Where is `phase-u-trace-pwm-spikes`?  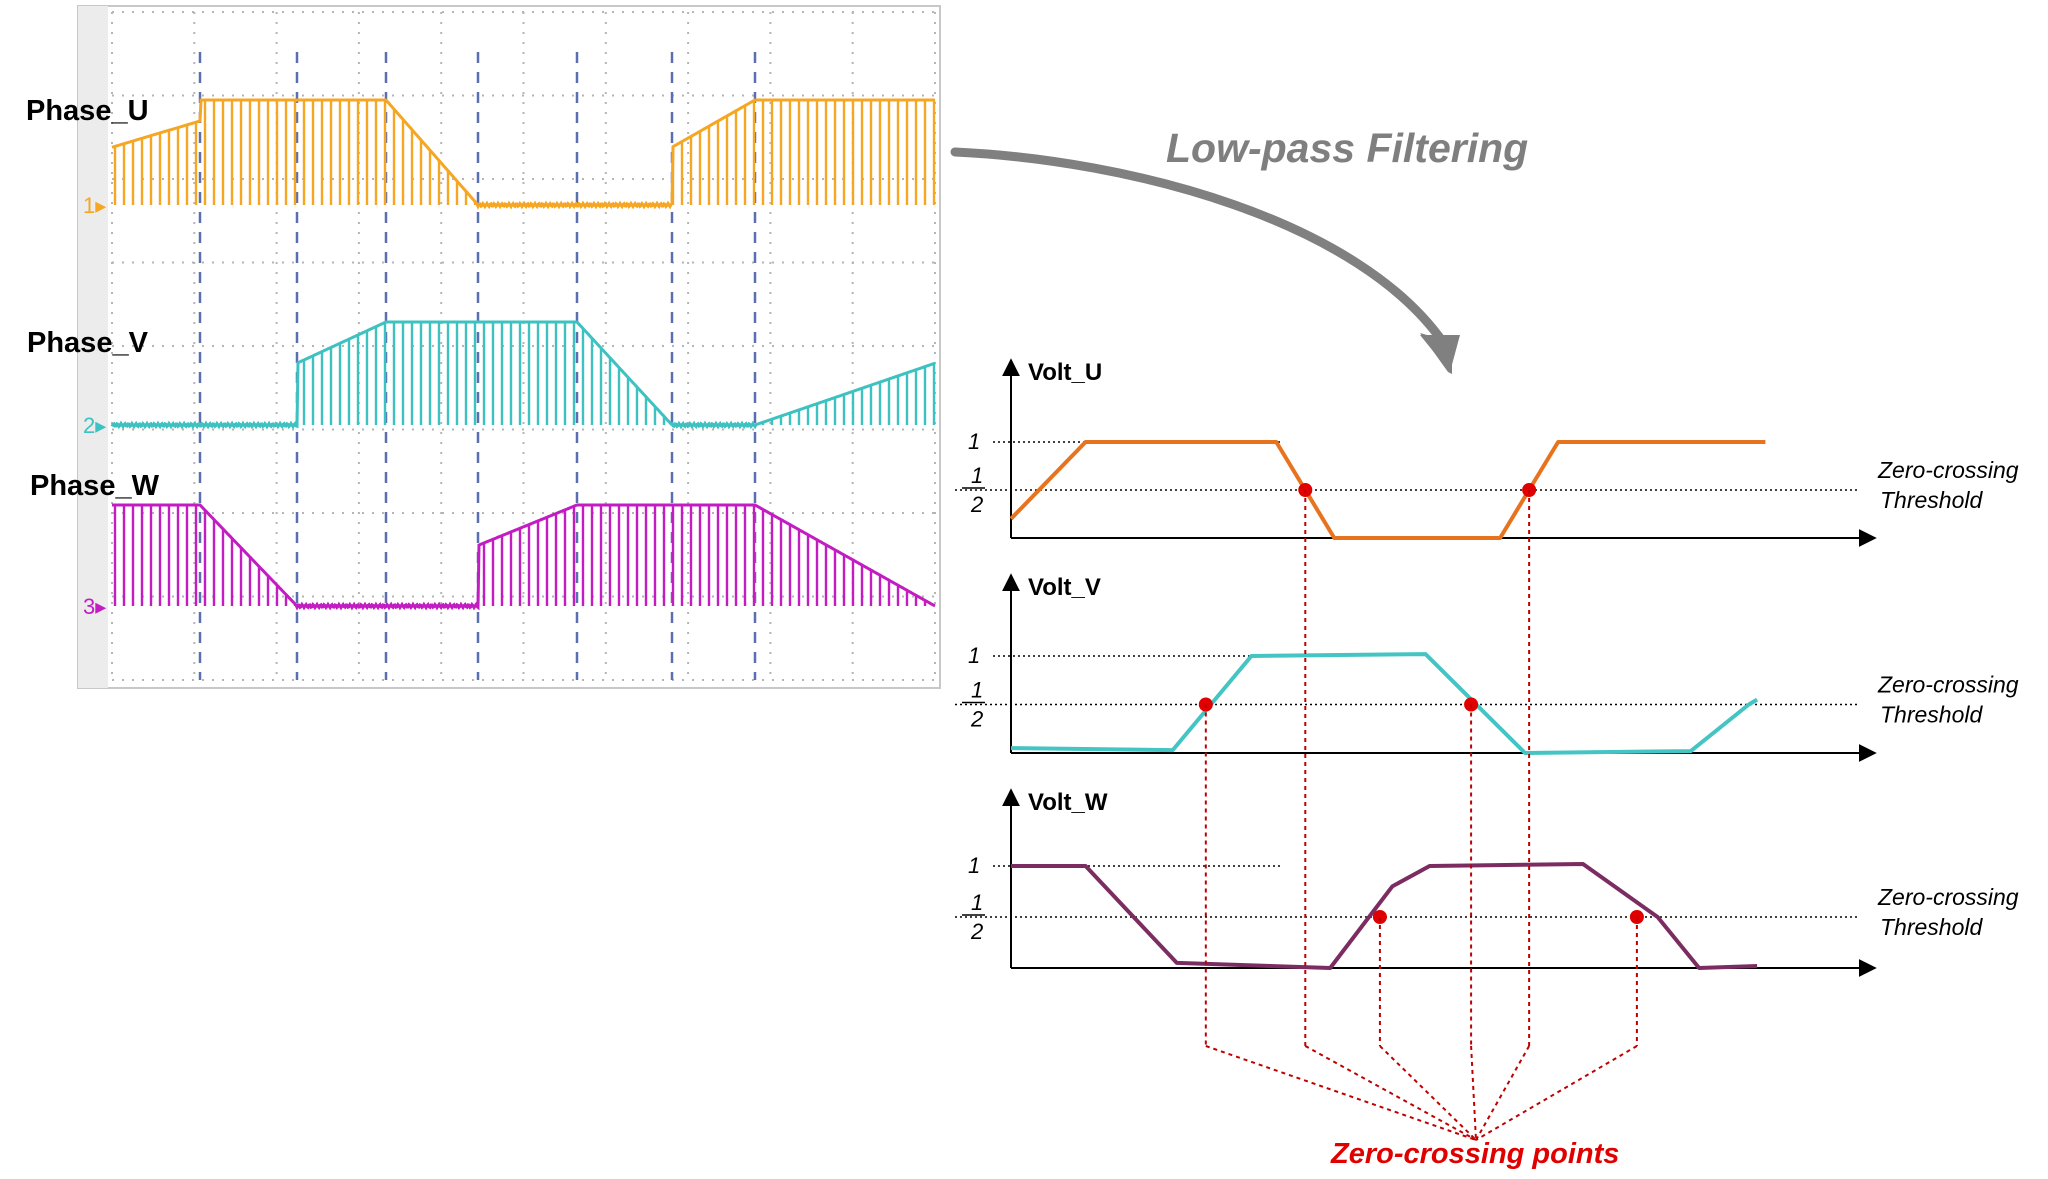 phase-u-trace-pwm-spikes is located at coordinates (524, 152).